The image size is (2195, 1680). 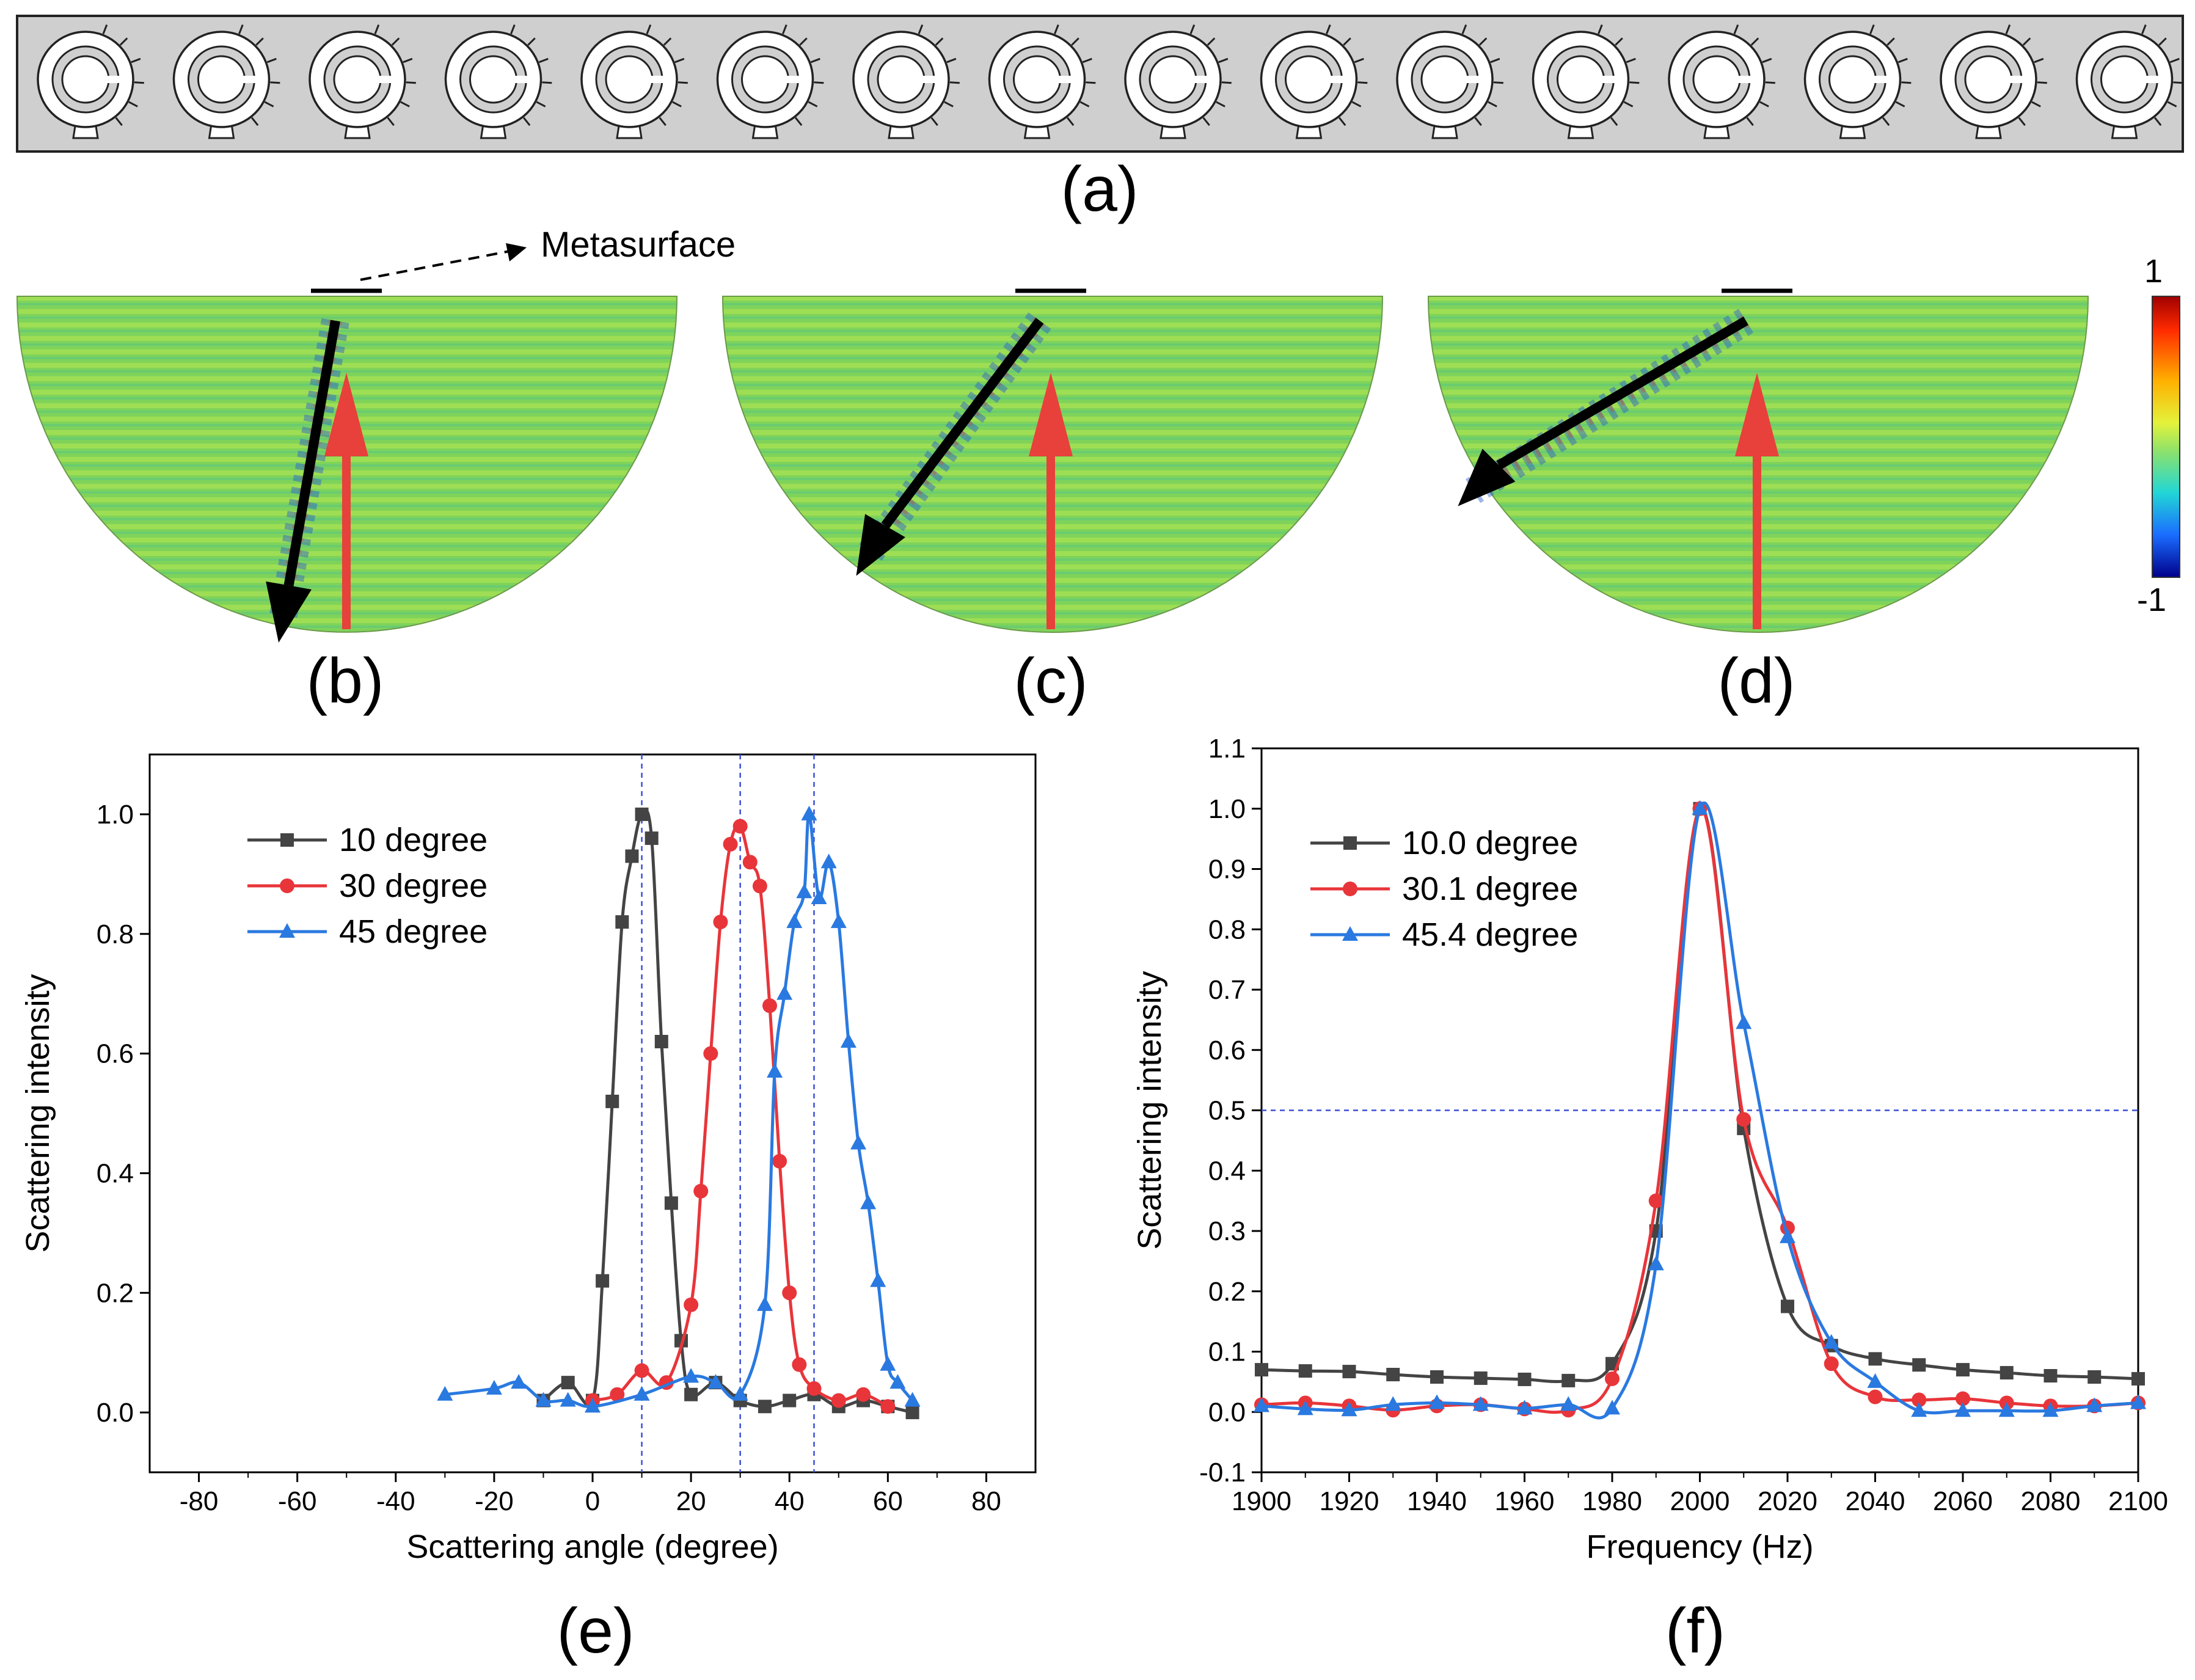 What do you see at coordinates (494, 1501) in the screenshot?
I see `x-tick-label: -20` at bounding box center [494, 1501].